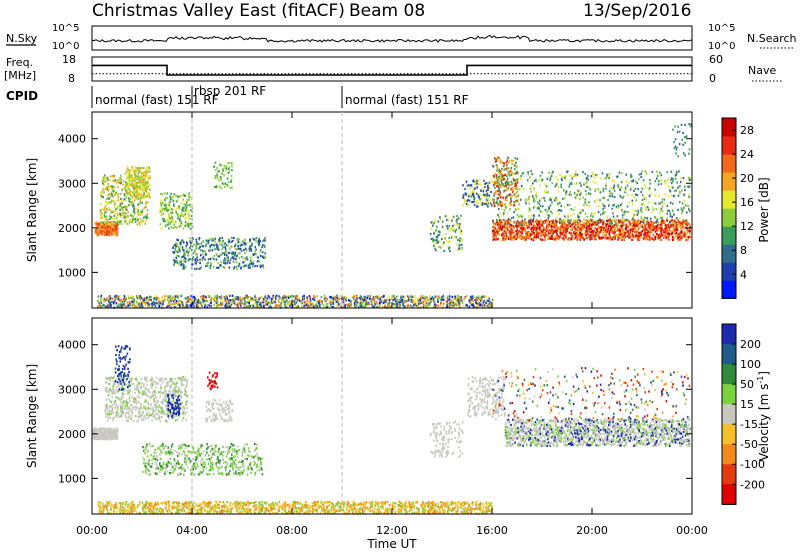 The width and height of the screenshot is (800, 554). I want to click on beam-label: Beam 08, so click(387, 11).